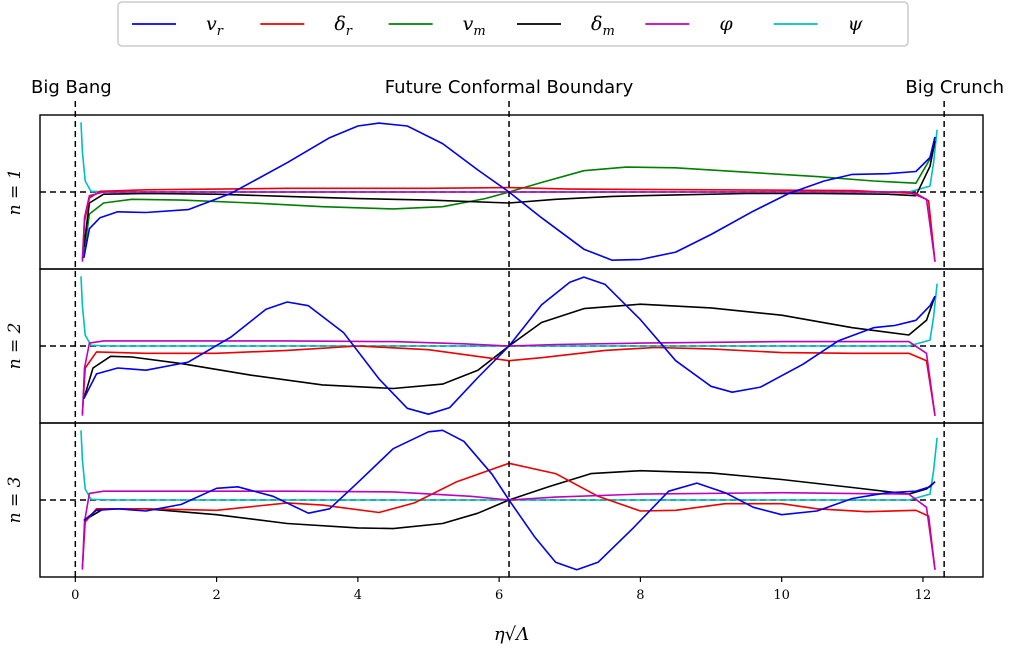 The image size is (1010, 652). I want to click on x-tick-label-2: 2, so click(216, 595).